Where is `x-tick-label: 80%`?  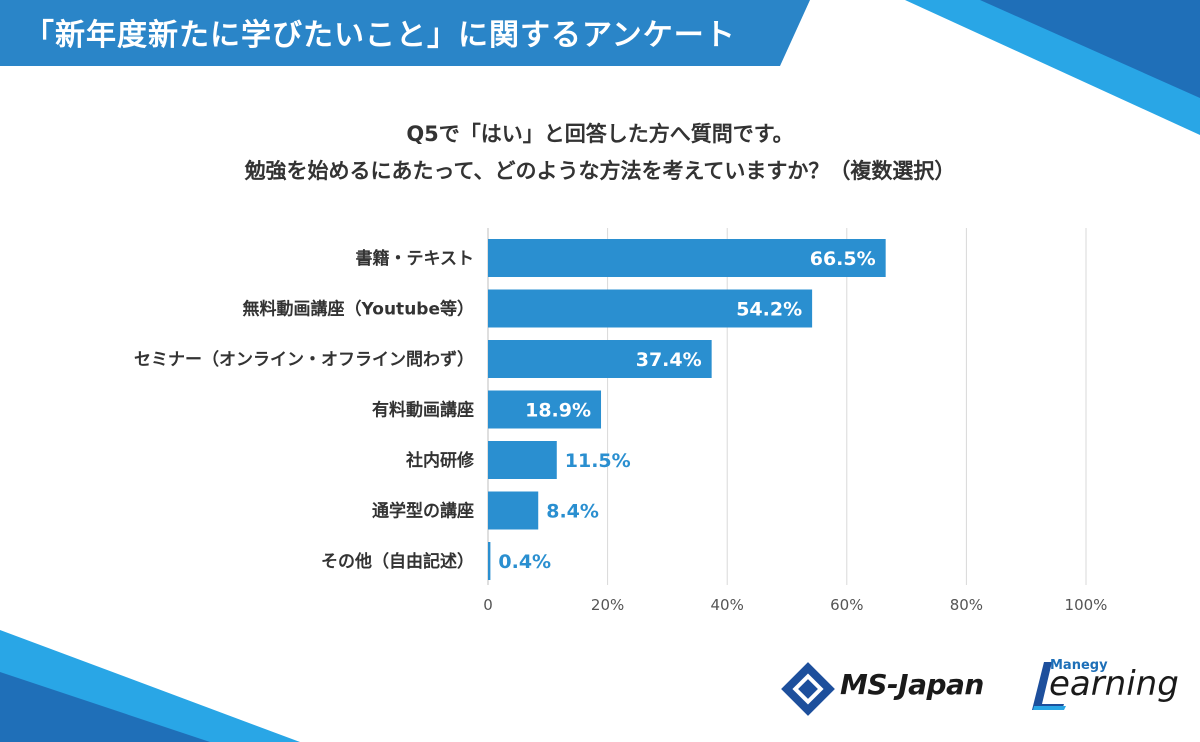 x-tick-label: 80% is located at coordinates (966, 605).